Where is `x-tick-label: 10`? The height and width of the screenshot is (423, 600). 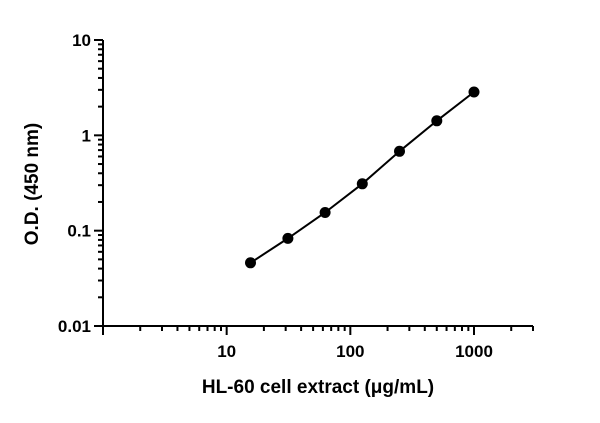
x-tick-label: 10 is located at coordinates (226, 351).